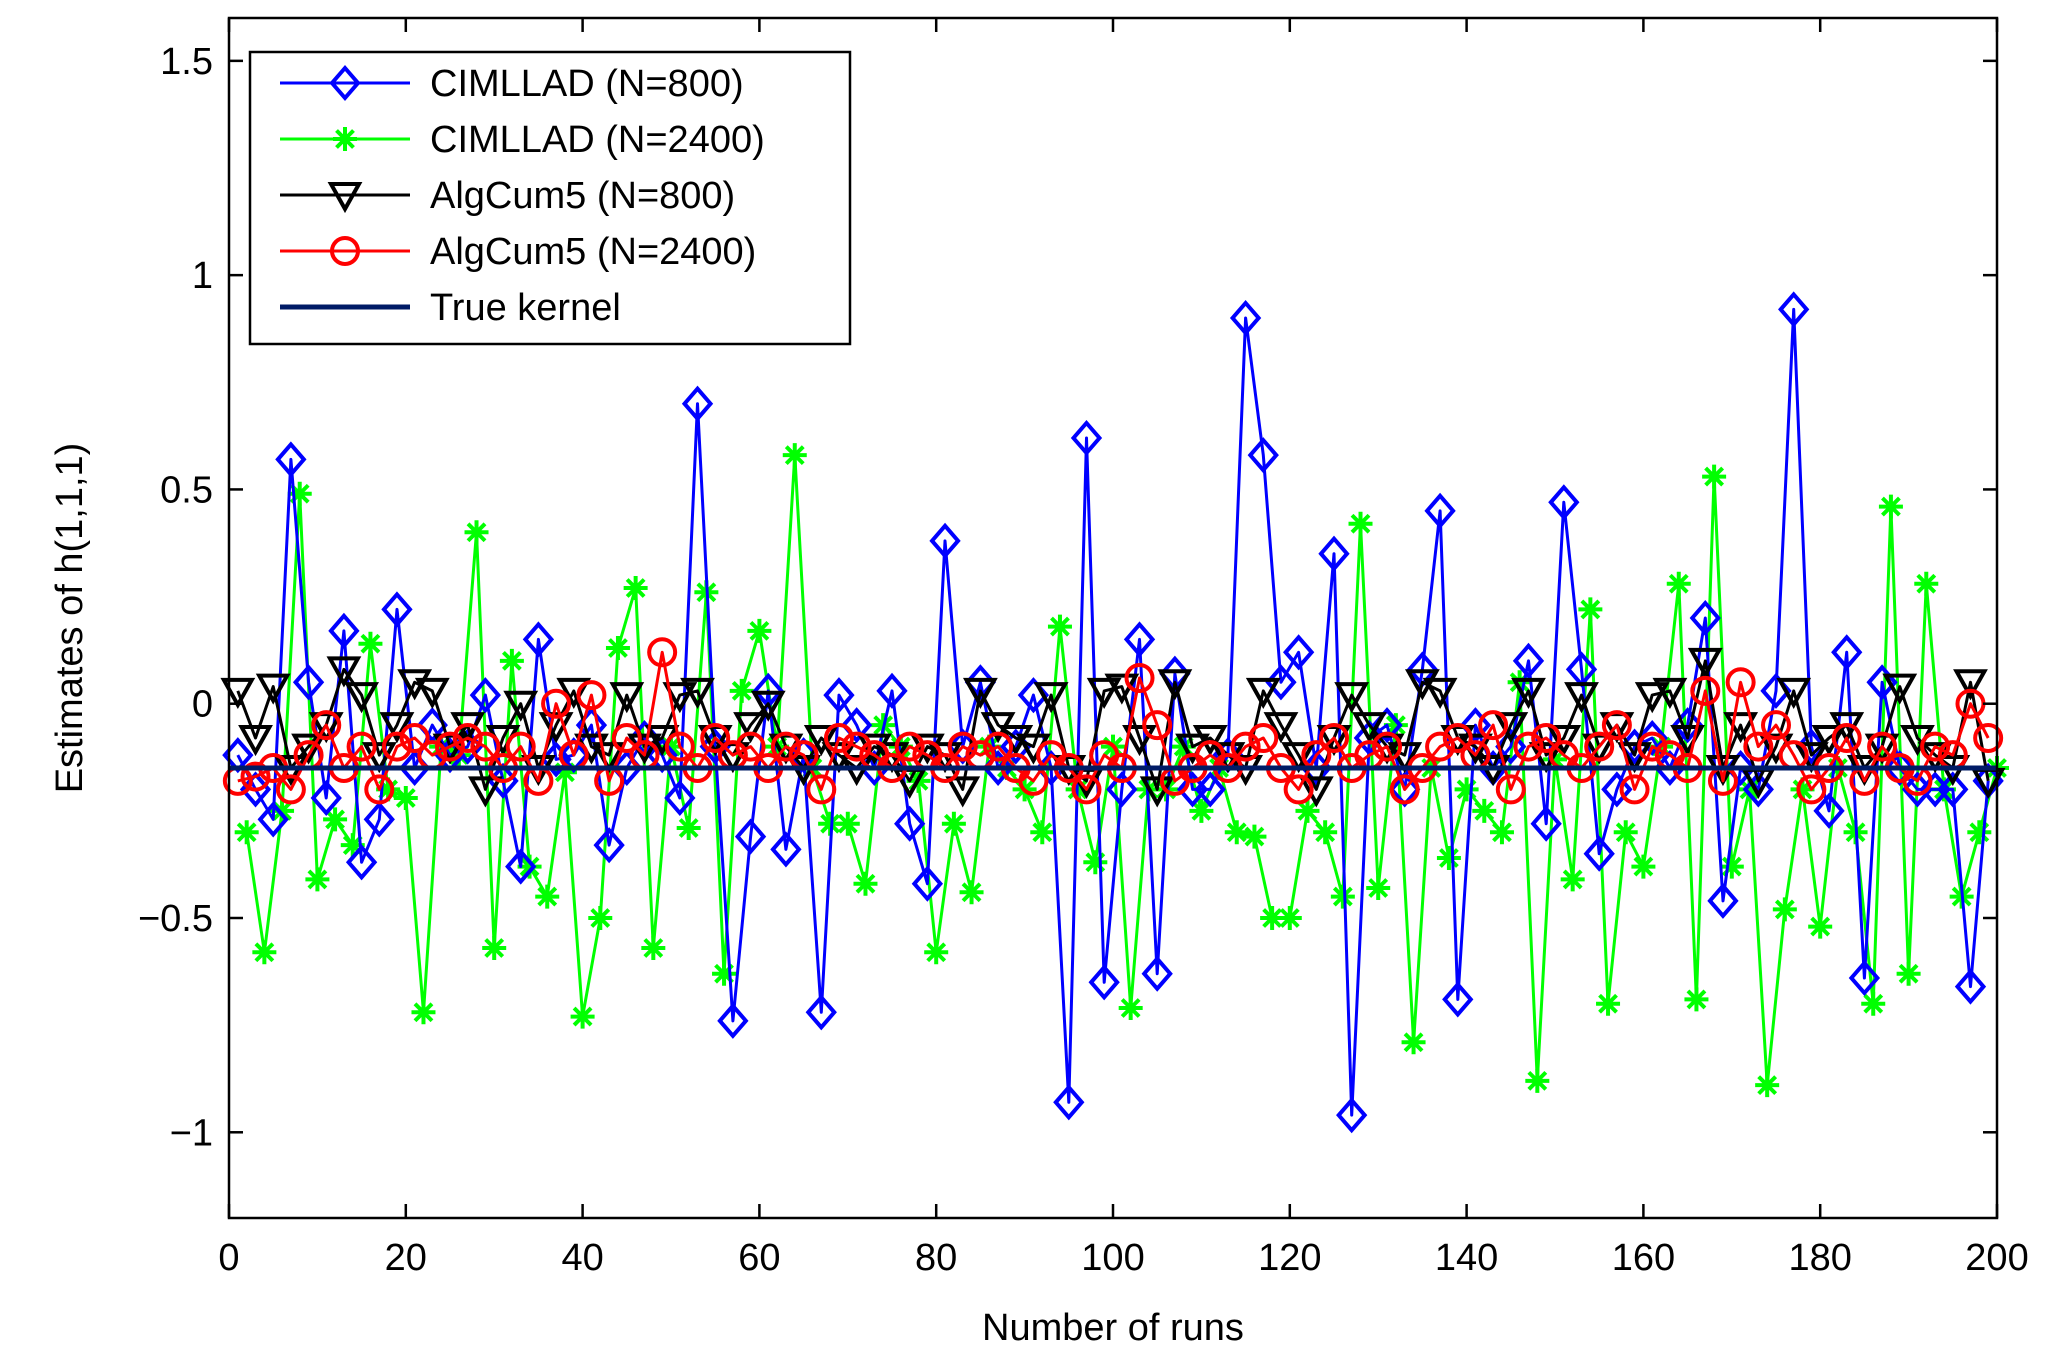 Image resolution: width=2054 pixels, height=1353 pixels. Describe the element at coordinates (936, 1258) in the screenshot. I see `x-tick-label: 80` at that location.